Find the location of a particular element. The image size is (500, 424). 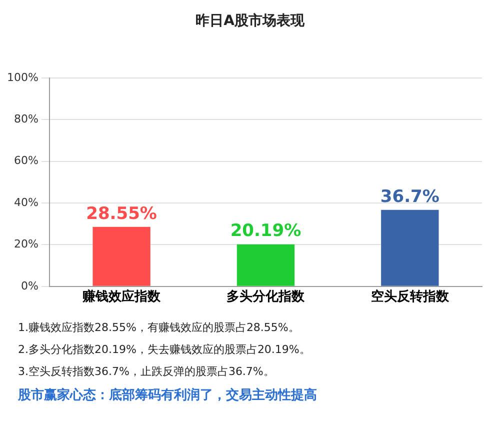

data-label: 36.7% is located at coordinates (410, 196).